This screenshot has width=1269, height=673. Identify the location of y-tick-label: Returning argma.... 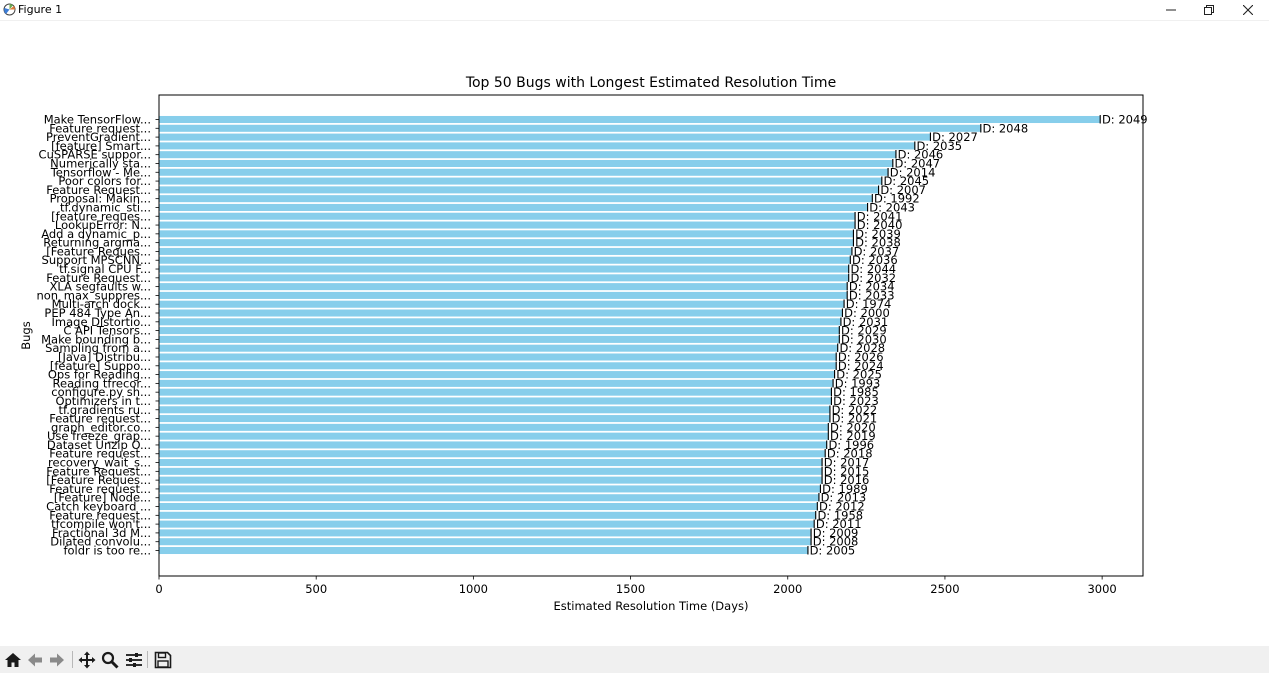
(97, 243).